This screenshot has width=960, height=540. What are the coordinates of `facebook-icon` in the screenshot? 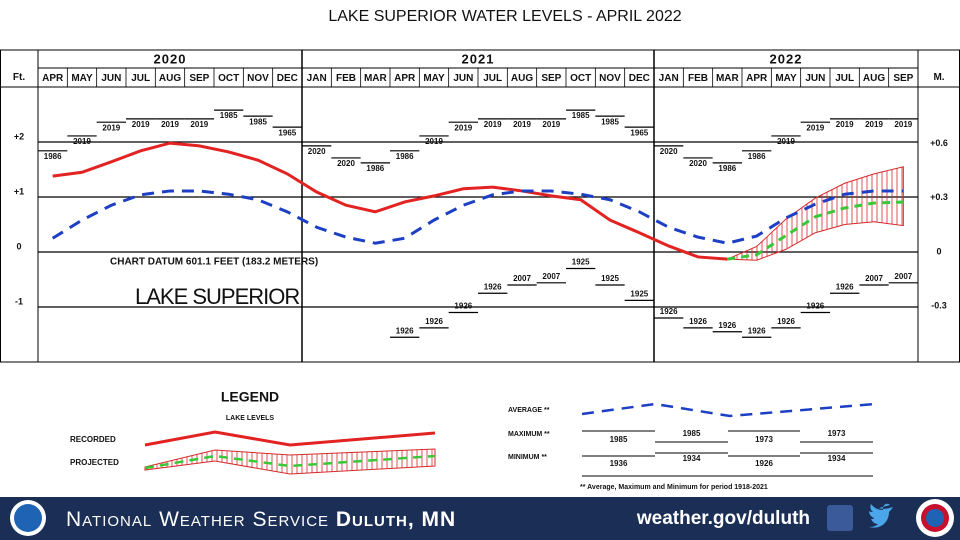 It's located at (840, 518).